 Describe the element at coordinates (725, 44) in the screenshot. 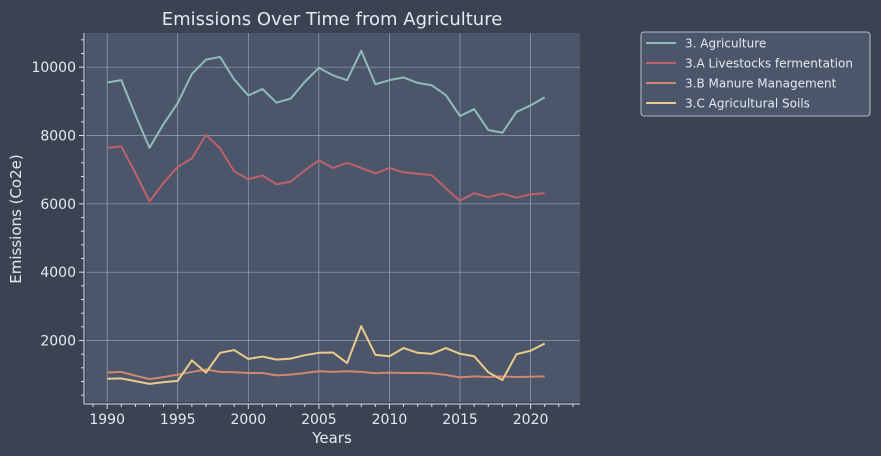

I see `legend-label: 3. Agriculture` at that location.